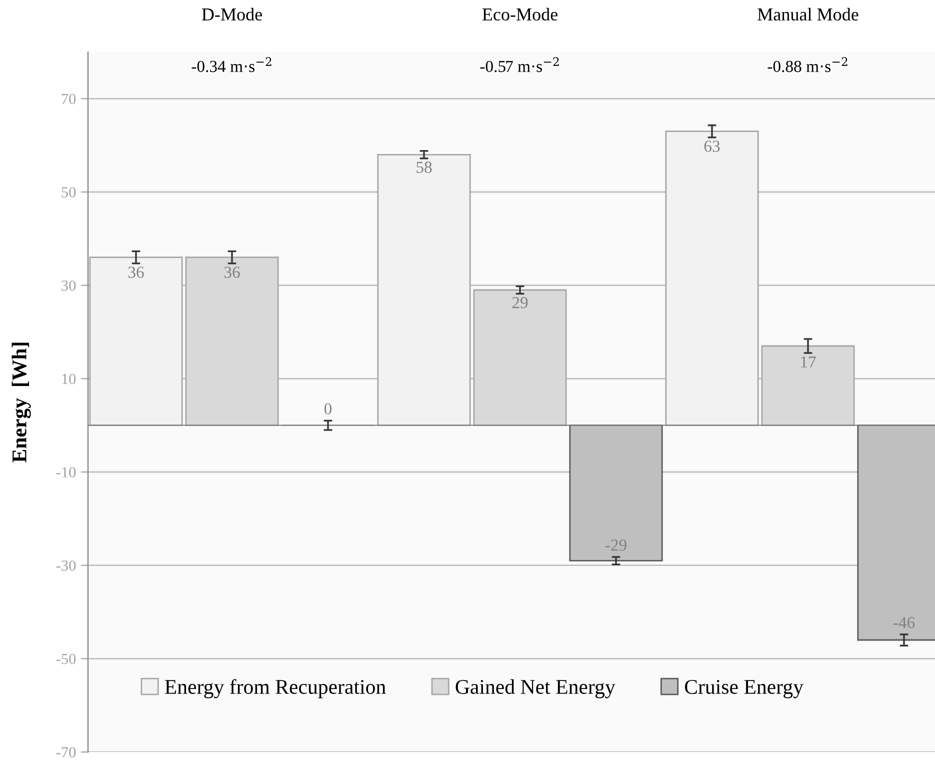 This screenshot has height=760, width=935. I want to click on y-tick-label: 30, so click(69, 285).